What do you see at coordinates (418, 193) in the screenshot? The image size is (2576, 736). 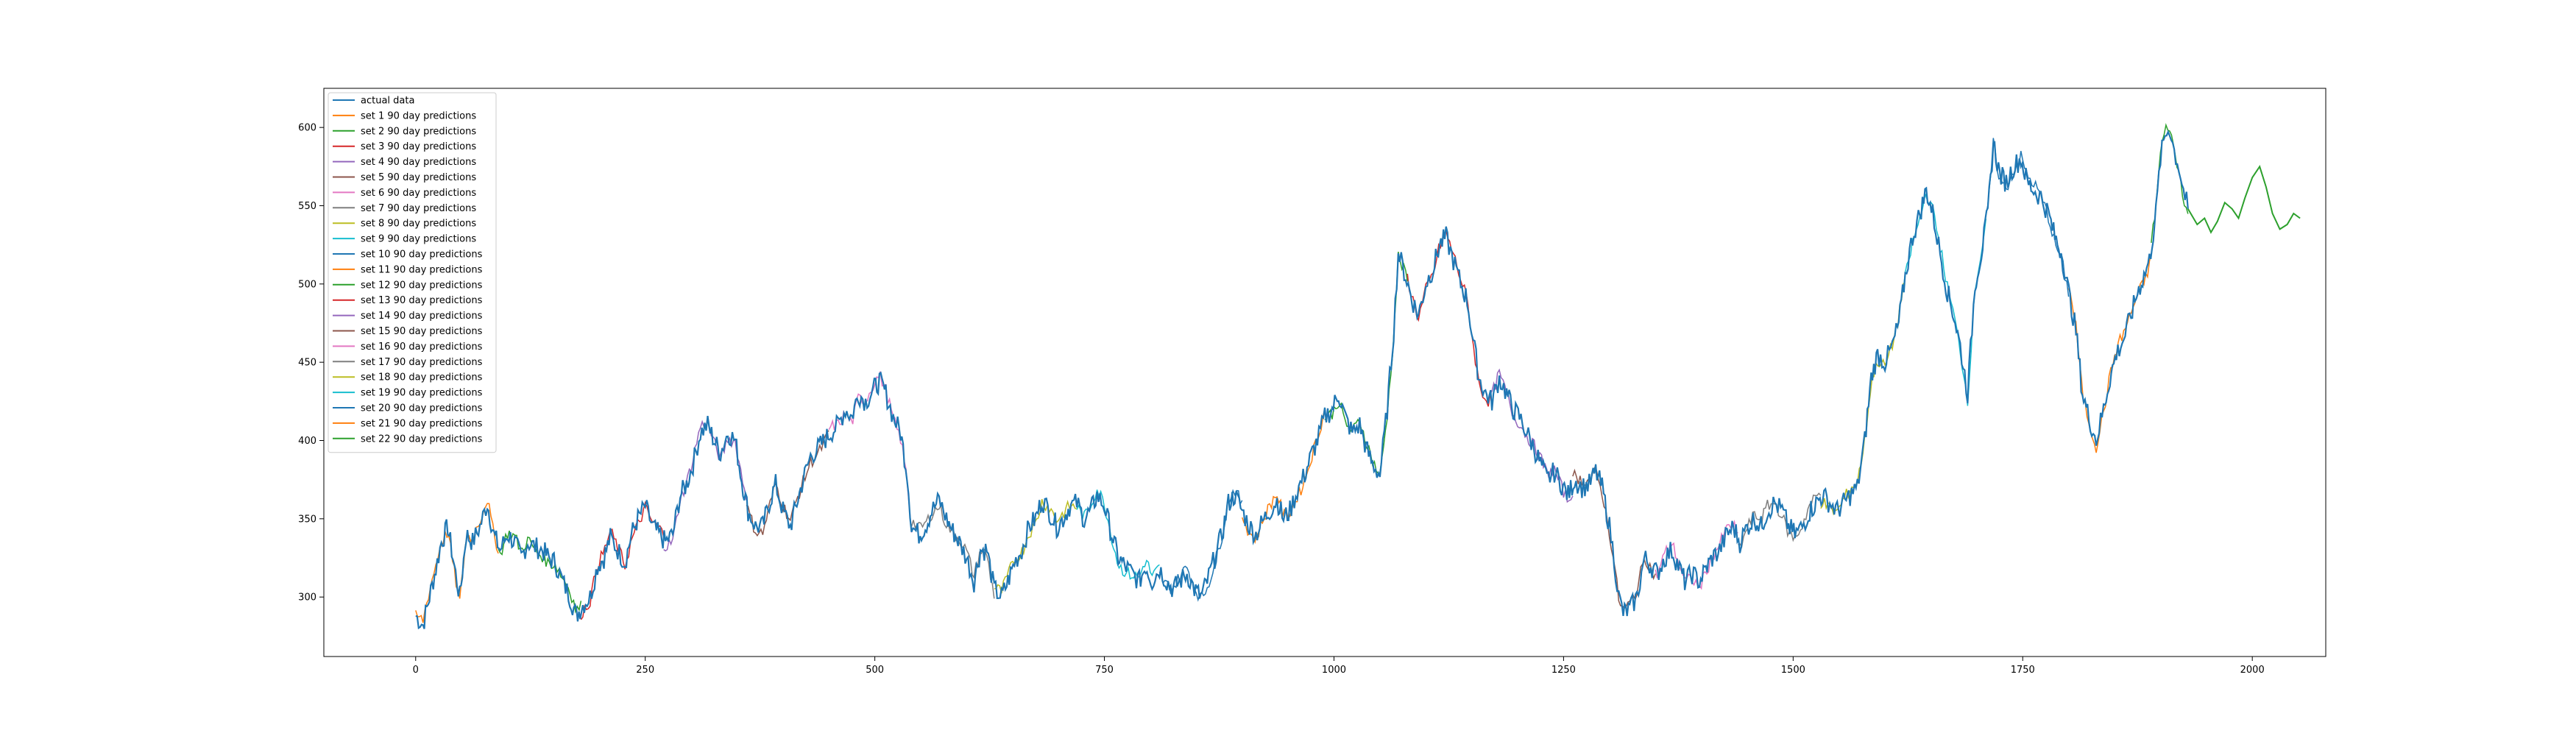 I see `legend-label: set 6 90 day predictions` at bounding box center [418, 193].